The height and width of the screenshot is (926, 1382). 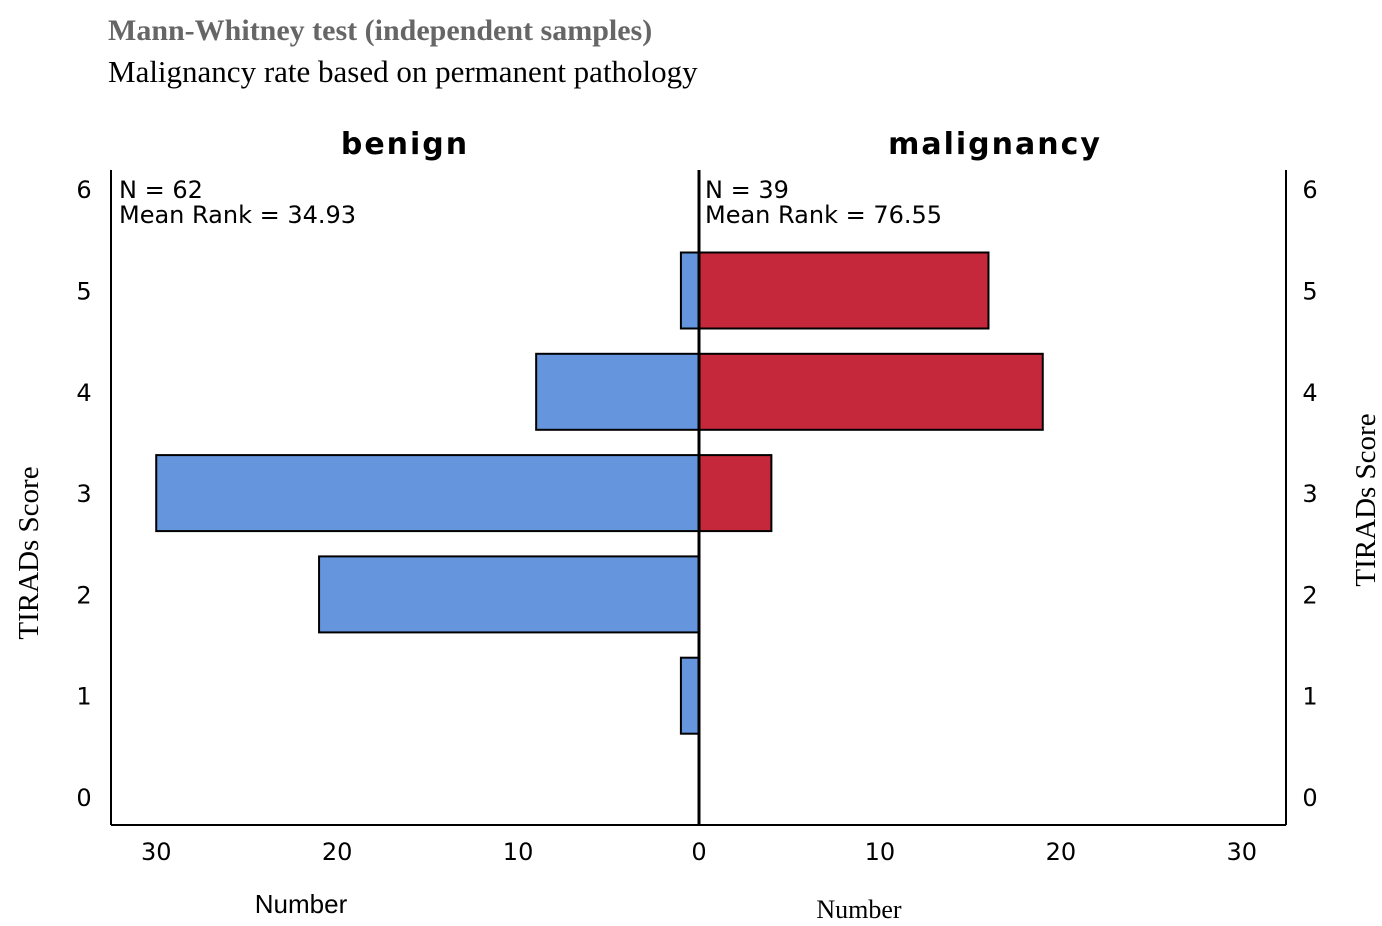 What do you see at coordinates (29, 552) in the screenshot?
I see `y-axis-title-left: TIRADs Score` at bounding box center [29, 552].